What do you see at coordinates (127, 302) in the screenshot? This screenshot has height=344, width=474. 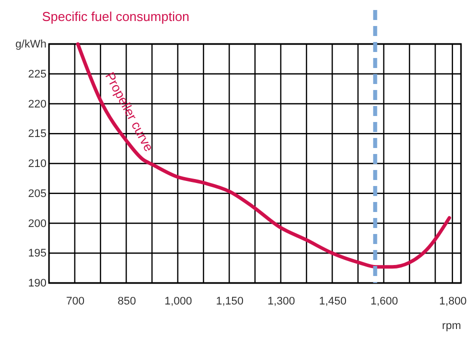 I see `x-tick-label: 850` at bounding box center [127, 302].